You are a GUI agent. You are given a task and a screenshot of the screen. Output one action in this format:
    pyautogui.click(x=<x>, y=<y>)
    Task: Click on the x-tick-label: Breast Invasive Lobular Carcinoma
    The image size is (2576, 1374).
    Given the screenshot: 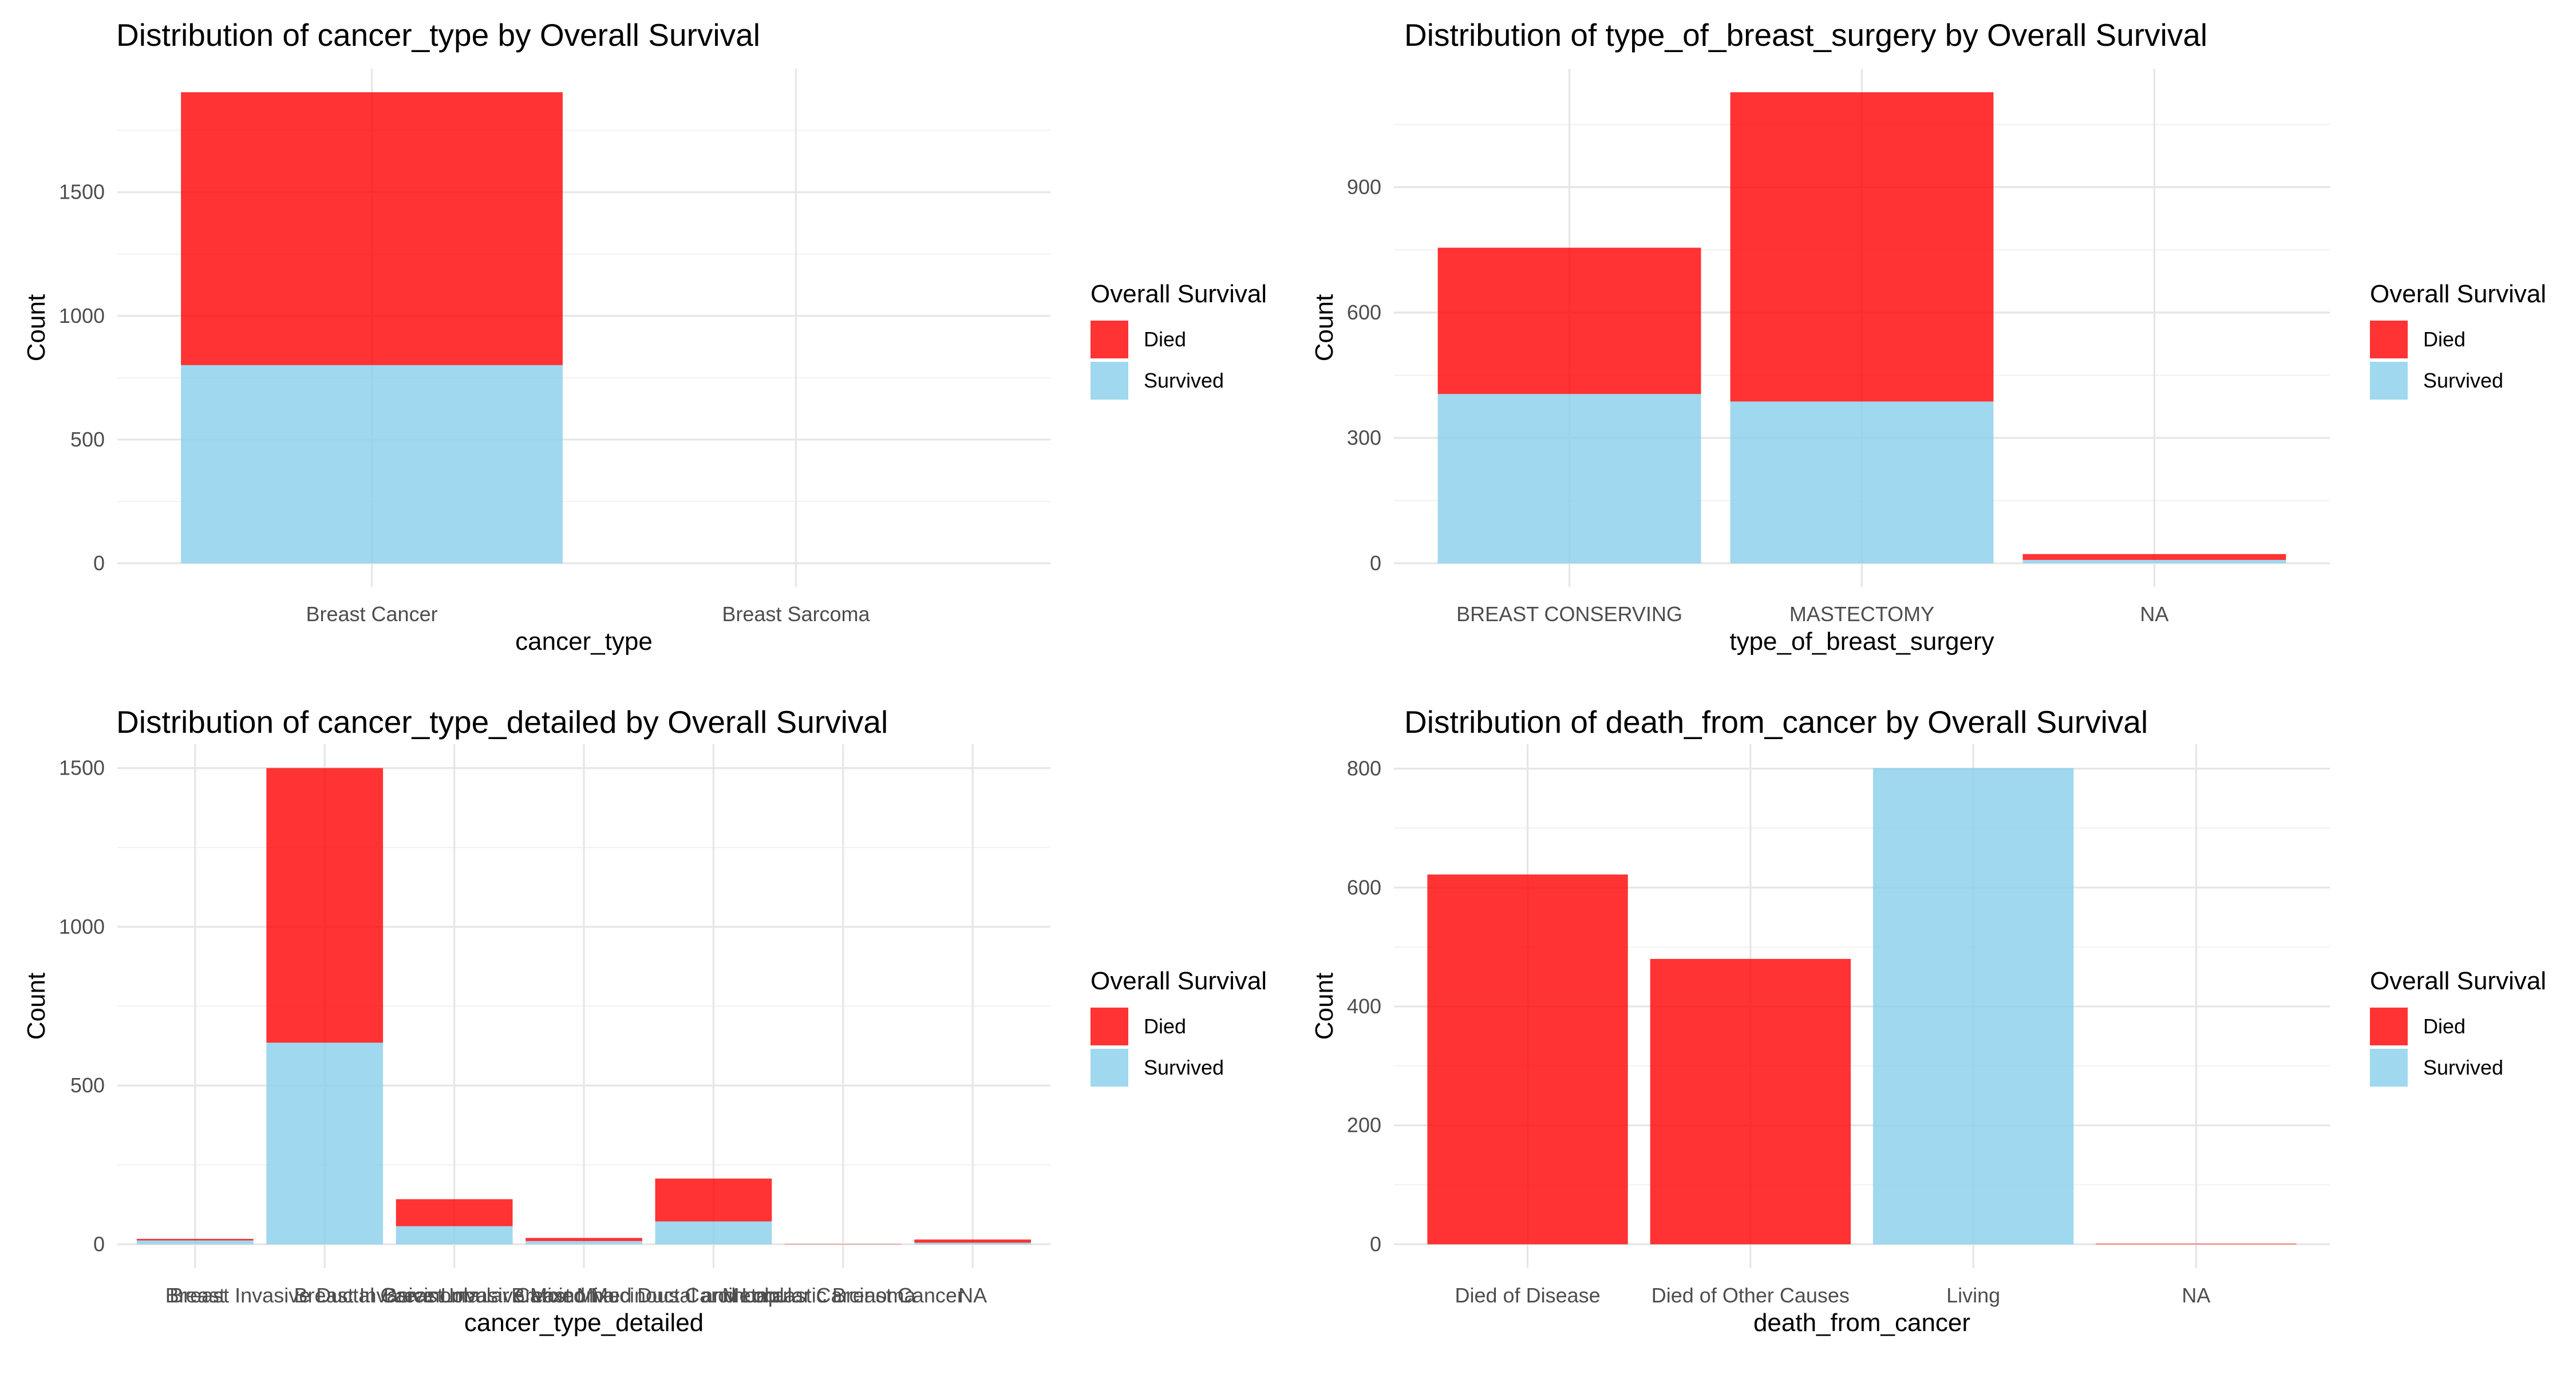 What is the action you would take?
    pyautogui.click(x=454, y=1295)
    